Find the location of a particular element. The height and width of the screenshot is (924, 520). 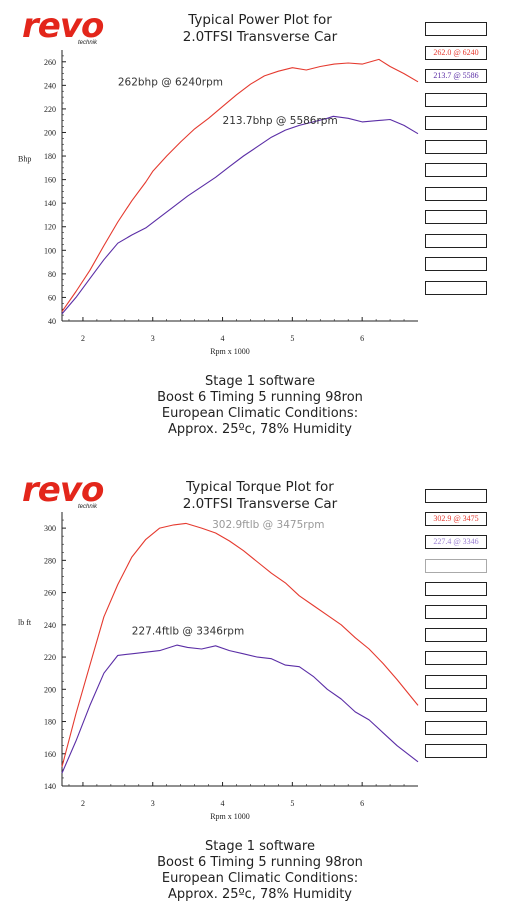

y-tick-label: 300 is located at coordinates (50, 528).